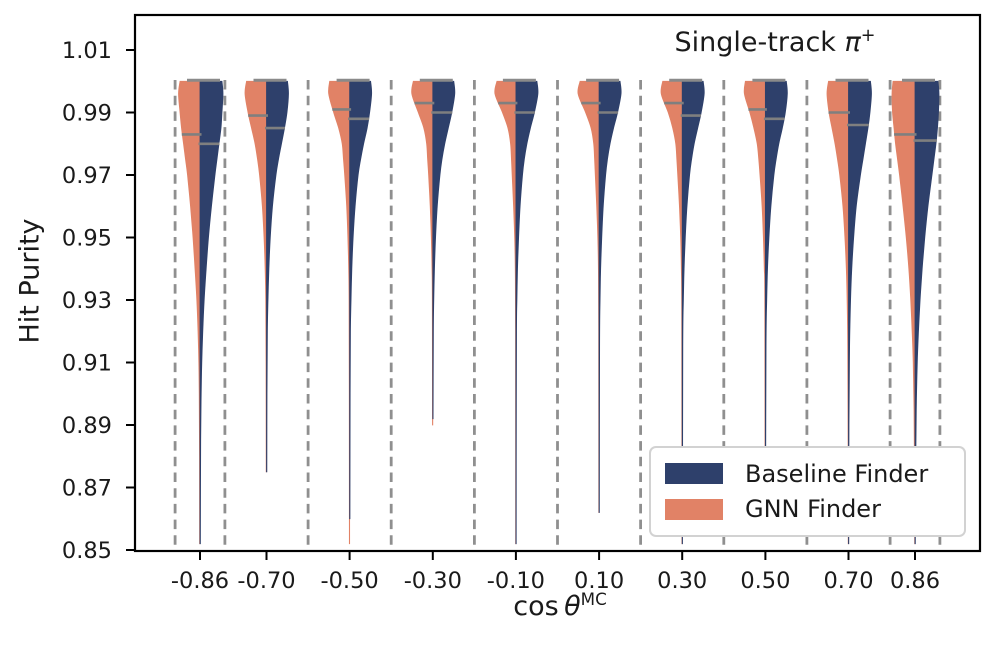  Describe the element at coordinates (765, 581) in the screenshot. I see `x-tick-label: 0.50` at that location.